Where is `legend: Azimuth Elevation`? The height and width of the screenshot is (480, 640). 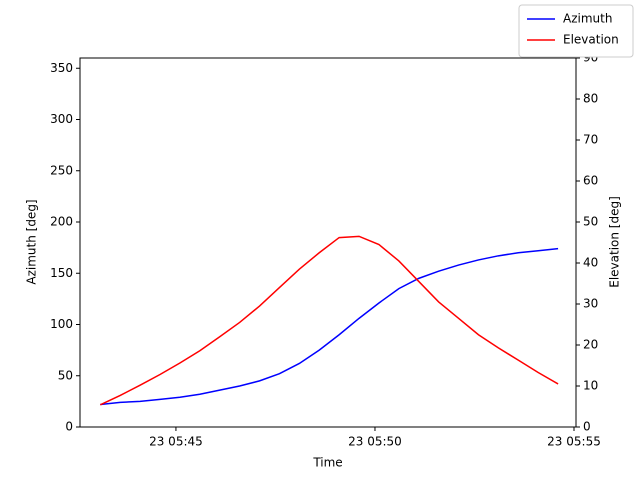
legend: Azimuth Elevation is located at coordinates (576, 31).